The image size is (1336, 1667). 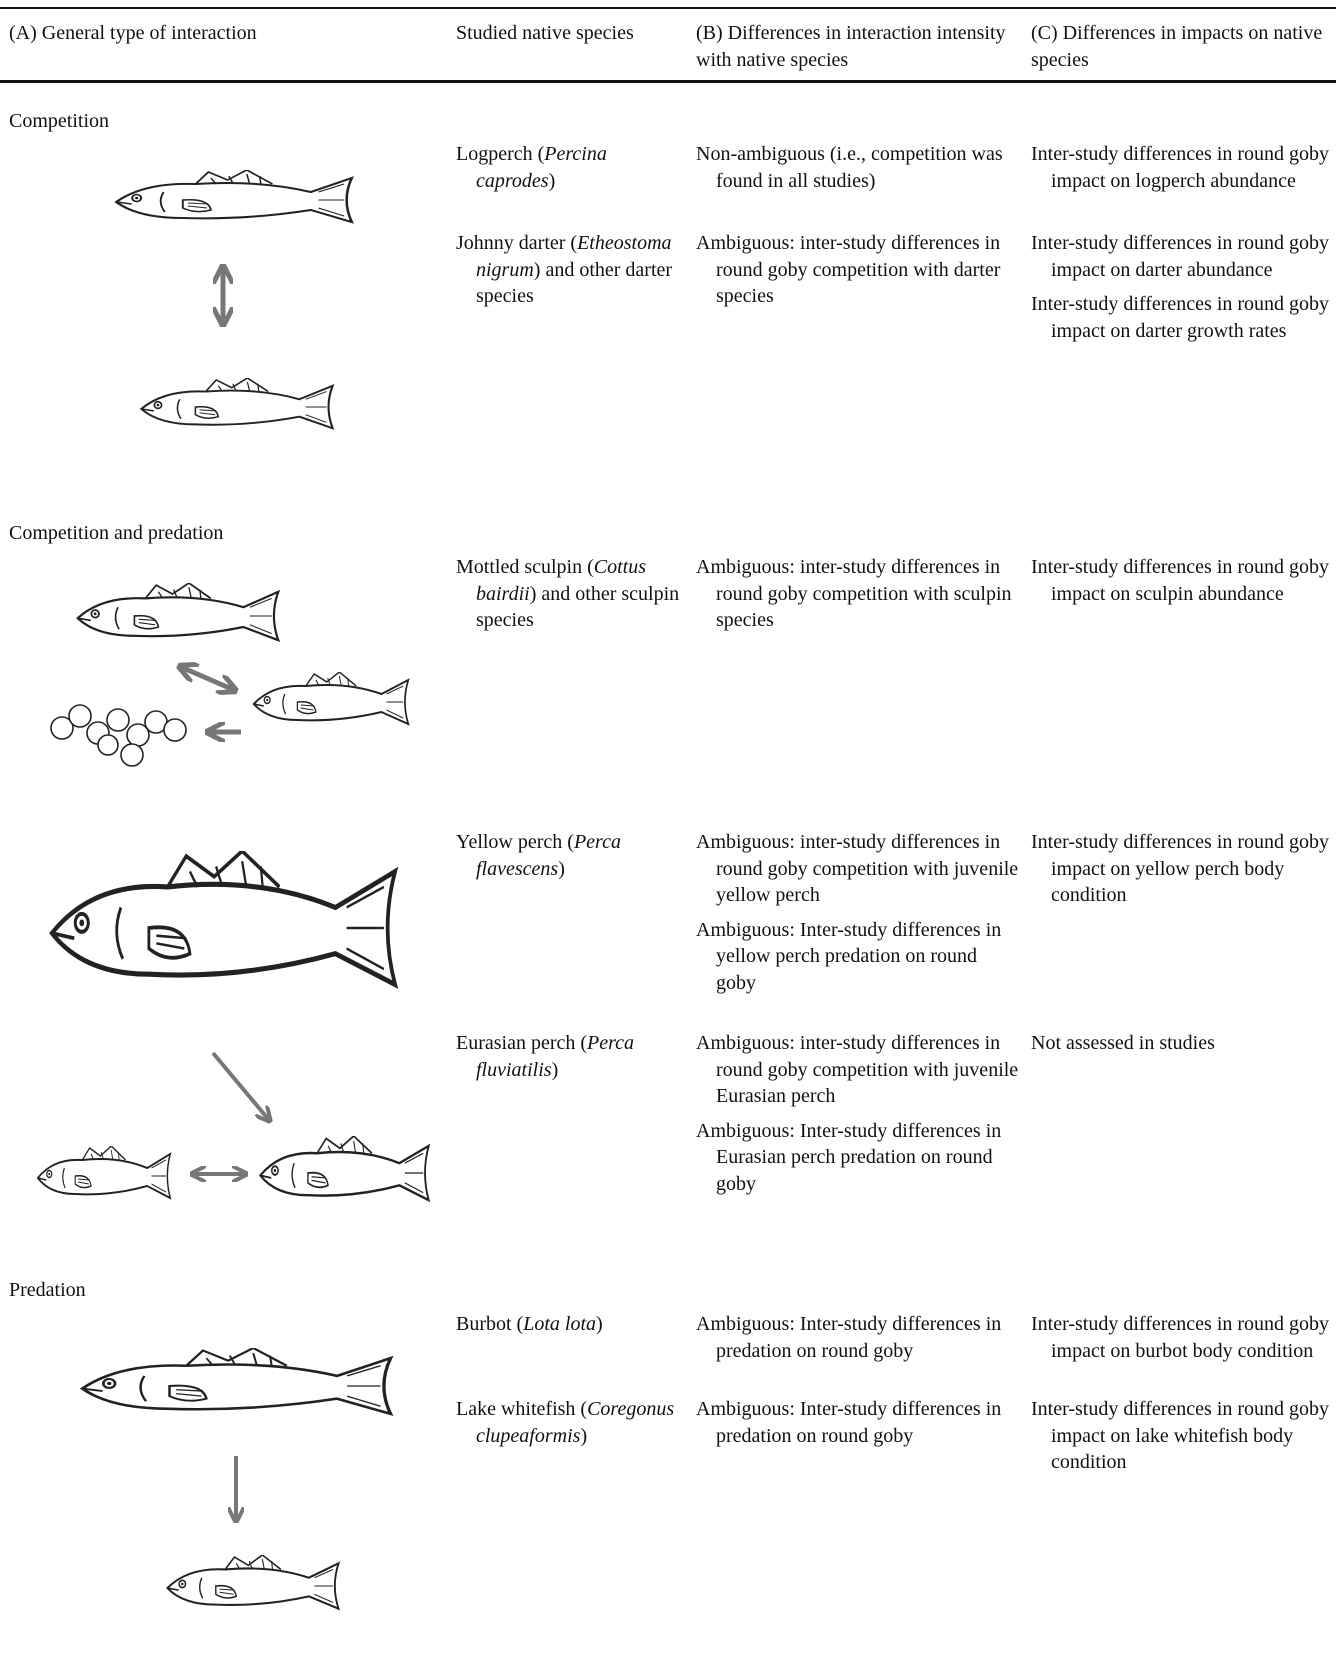 What do you see at coordinates (548, 855) in the screenshot?
I see `scientific-name: Perca flavescens` at bounding box center [548, 855].